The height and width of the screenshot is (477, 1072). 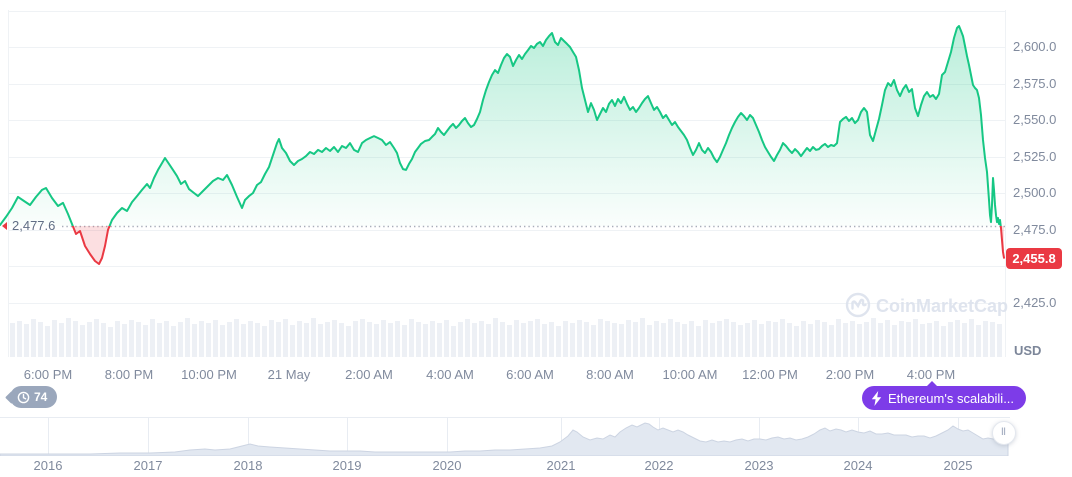 I want to click on x-axis-tick: 6:00 AM, so click(x=530, y=374).